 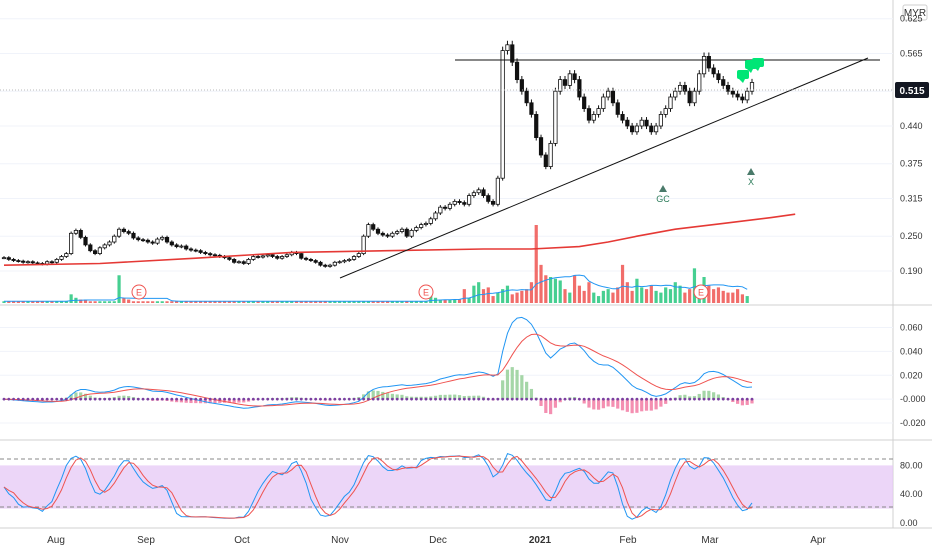 I want to click on time-tick-label: Oct, so click(x=242, y=540).